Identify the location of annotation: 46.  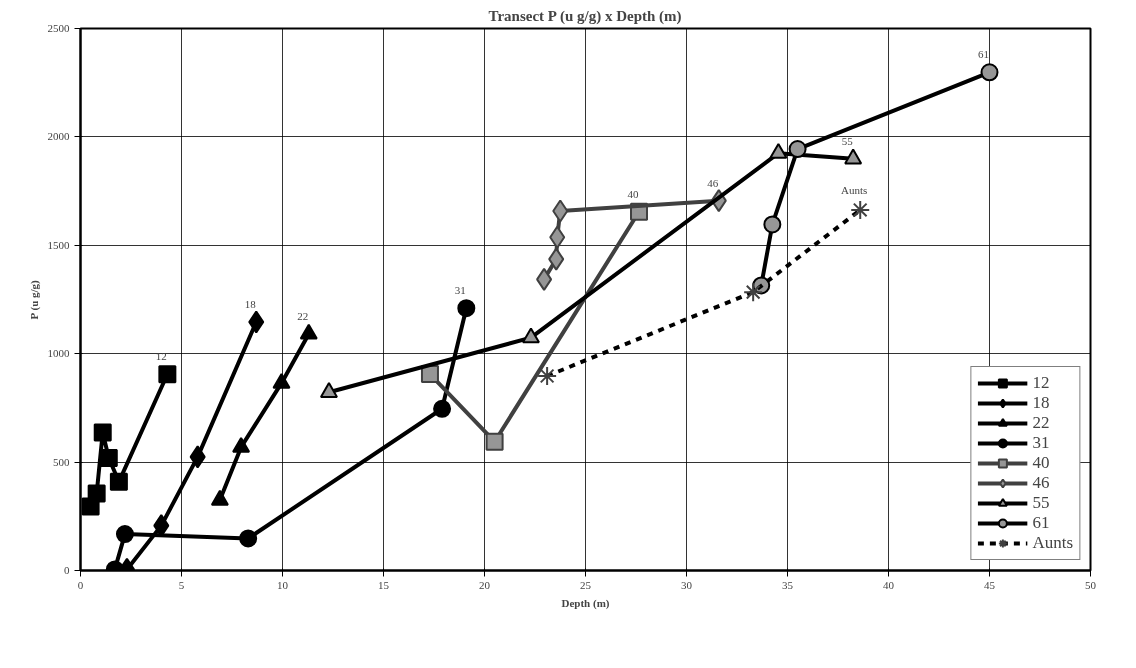
(713, 182).